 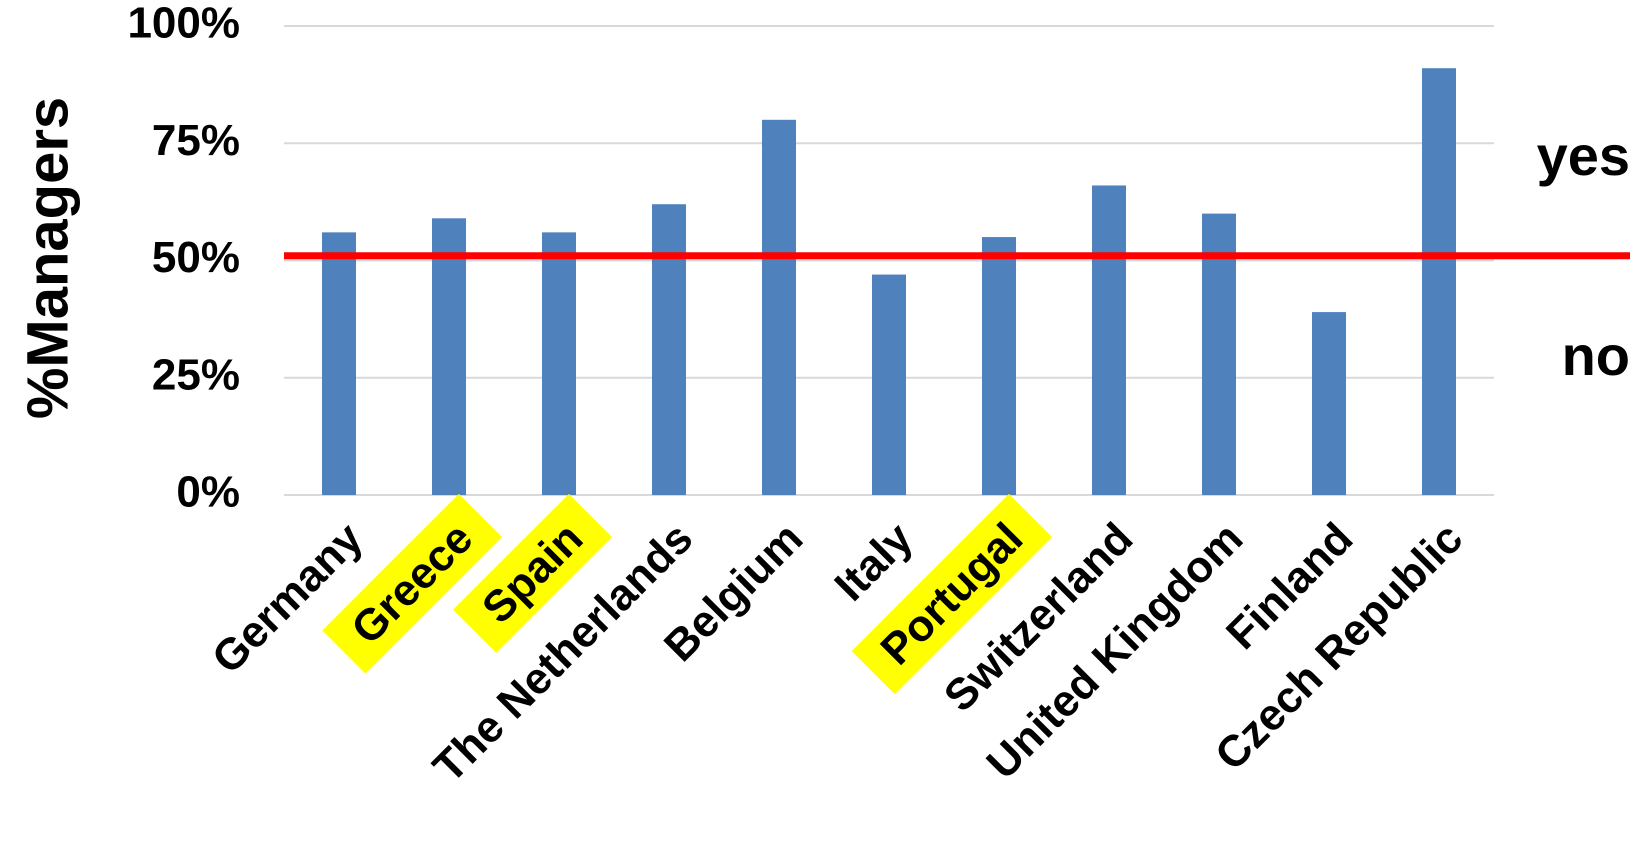 What do you see at coordinates (196, 257) in the screenshot?
I see `y-tick-label: 50%` at bounding box center [196, 257].